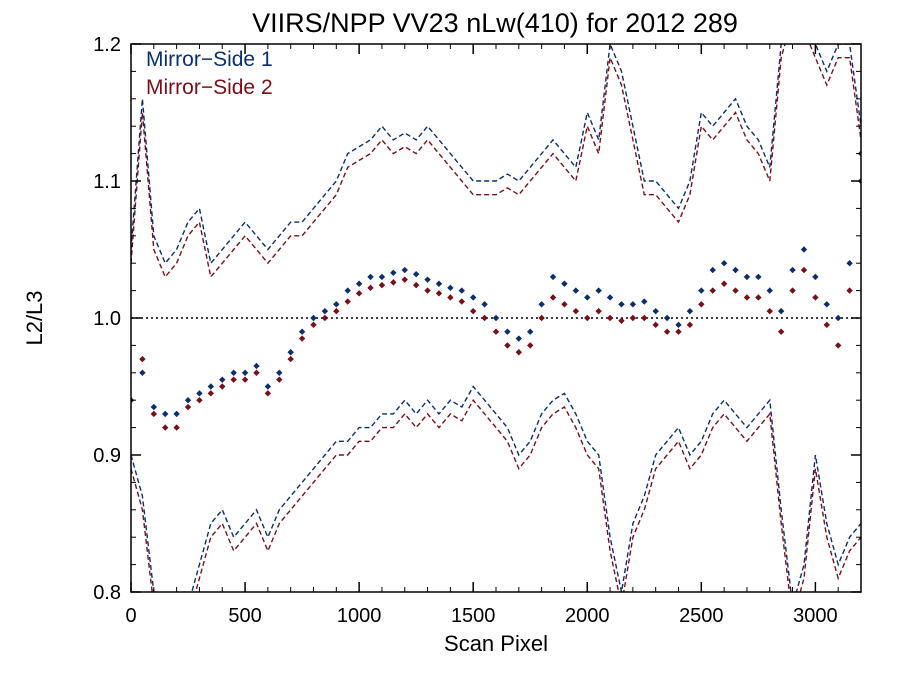  Describe the element at coordinates (107, 182) in the screenshot. I see `y-tick-label: 1.1` at that location.